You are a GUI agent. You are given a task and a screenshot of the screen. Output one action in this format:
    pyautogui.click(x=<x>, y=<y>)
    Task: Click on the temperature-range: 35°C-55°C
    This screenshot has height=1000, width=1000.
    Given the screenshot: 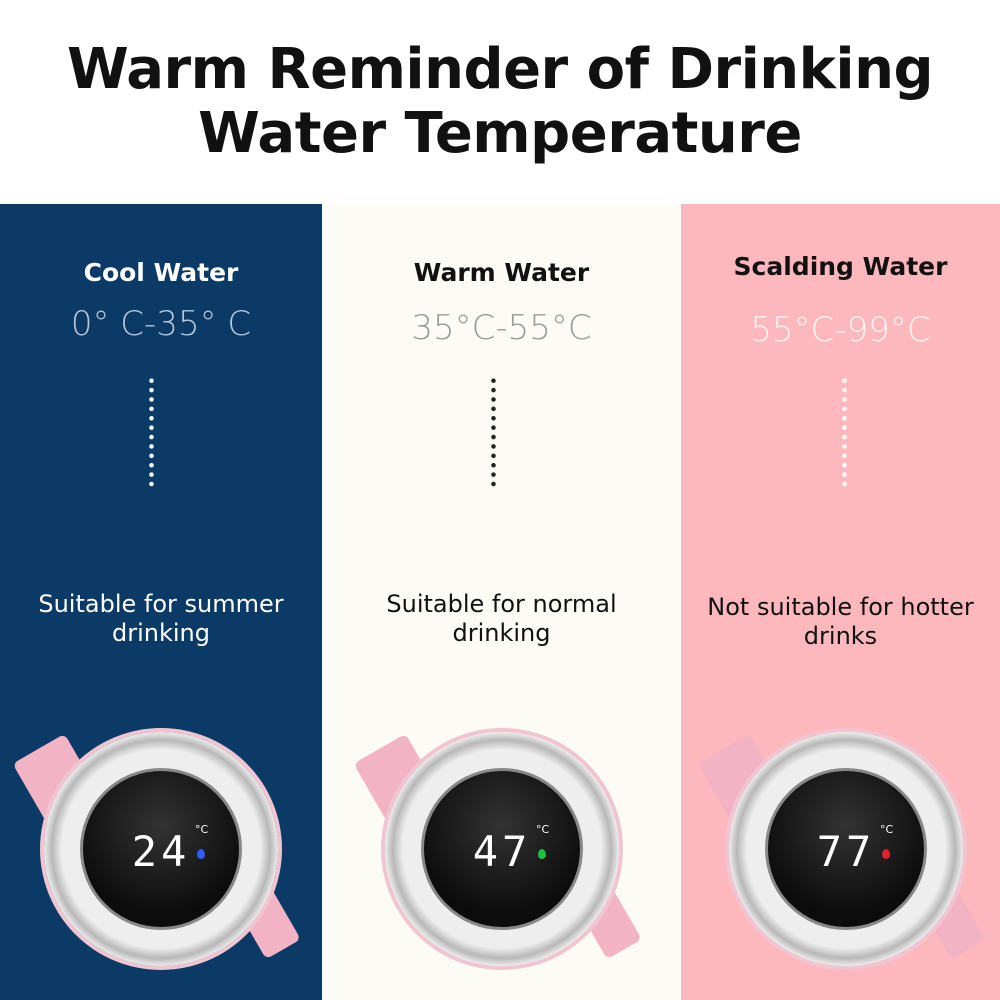 What is the action you would take?
    pyautogui.click(x=501, y=328)
    